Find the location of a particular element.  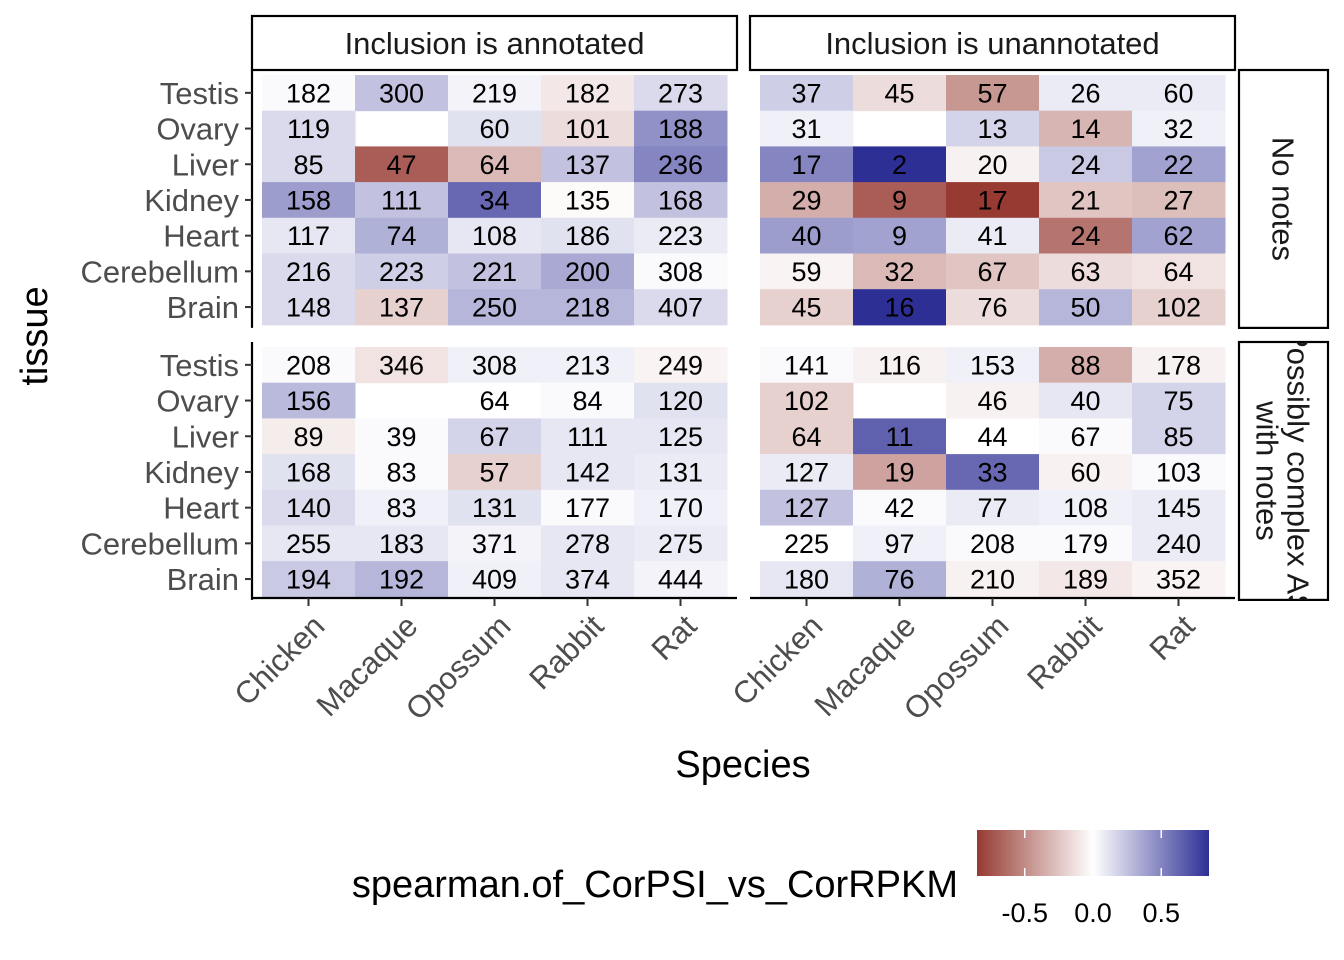

cell-label: 41 is located at coordinates (992, 236).